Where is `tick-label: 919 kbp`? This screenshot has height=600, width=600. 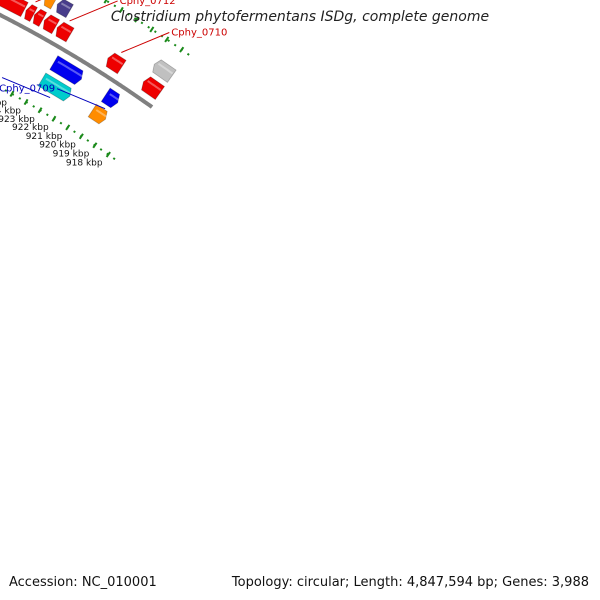
tick-label: 919 kbp is located at coordinates (71, 155).